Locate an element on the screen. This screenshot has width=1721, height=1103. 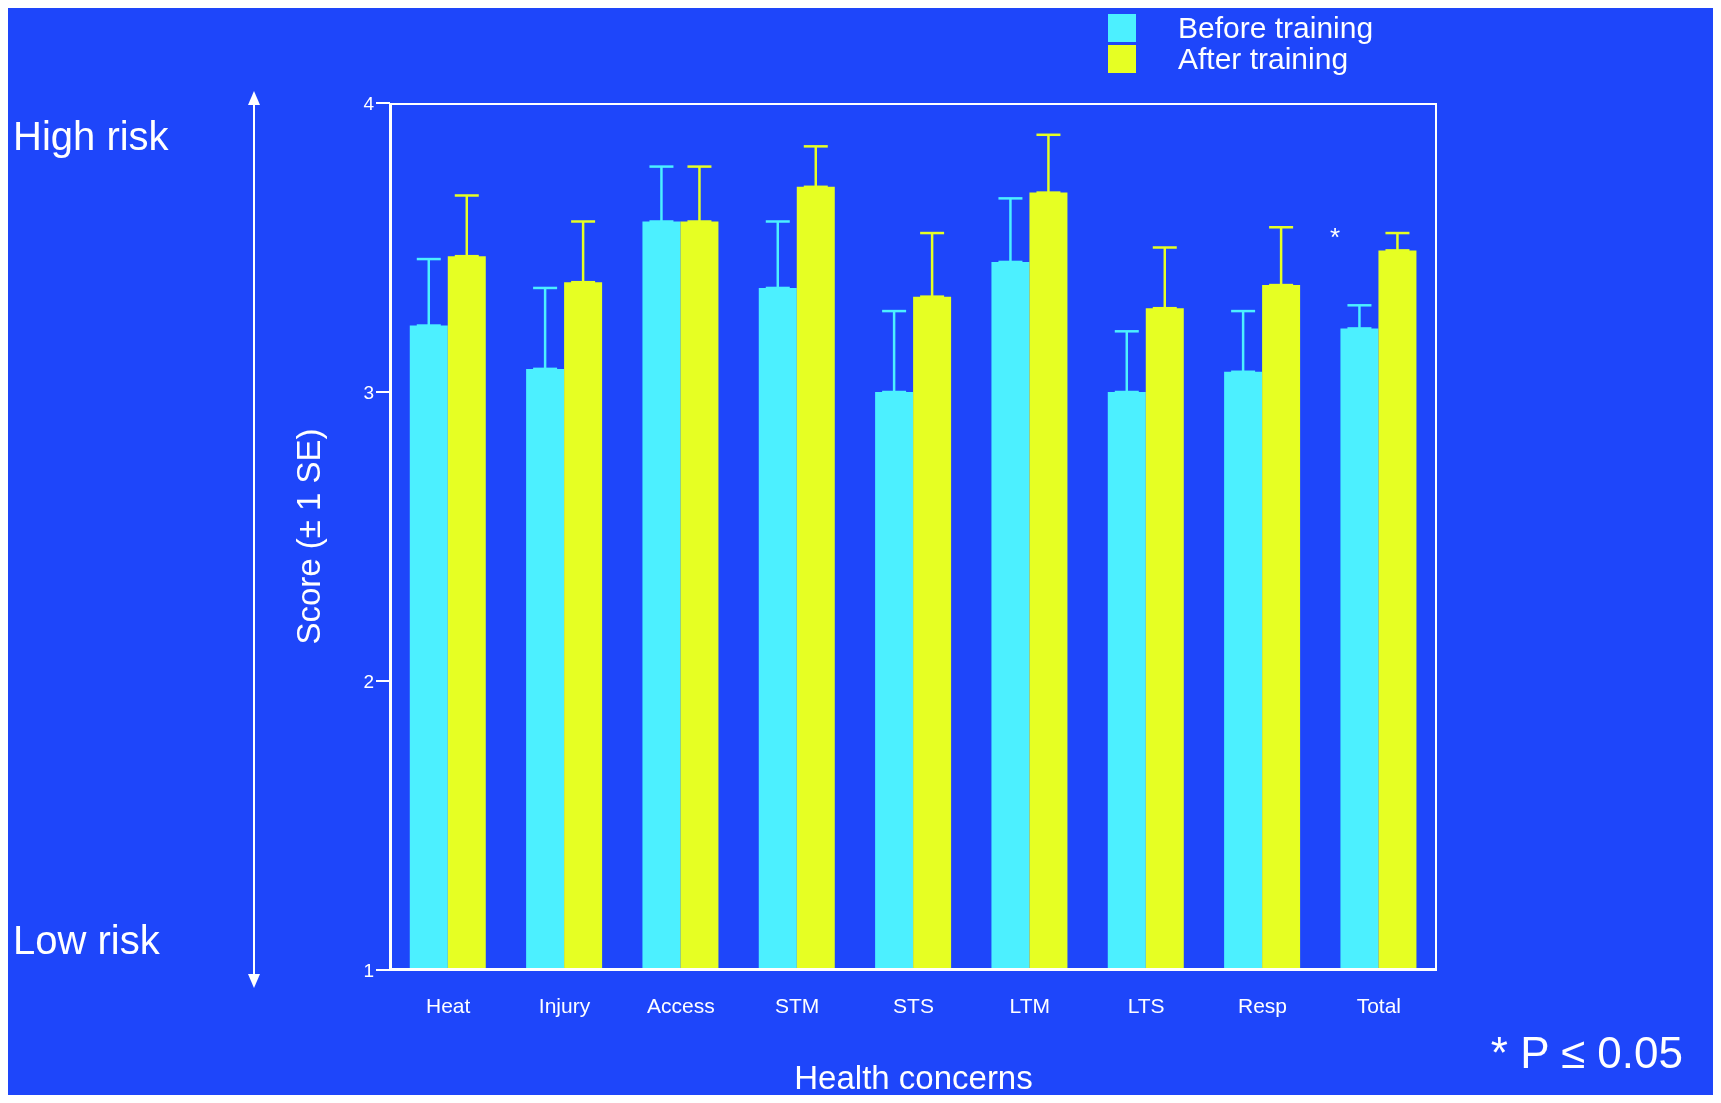
x-tick-label: LTM is located at coordinates (1030, 1005).